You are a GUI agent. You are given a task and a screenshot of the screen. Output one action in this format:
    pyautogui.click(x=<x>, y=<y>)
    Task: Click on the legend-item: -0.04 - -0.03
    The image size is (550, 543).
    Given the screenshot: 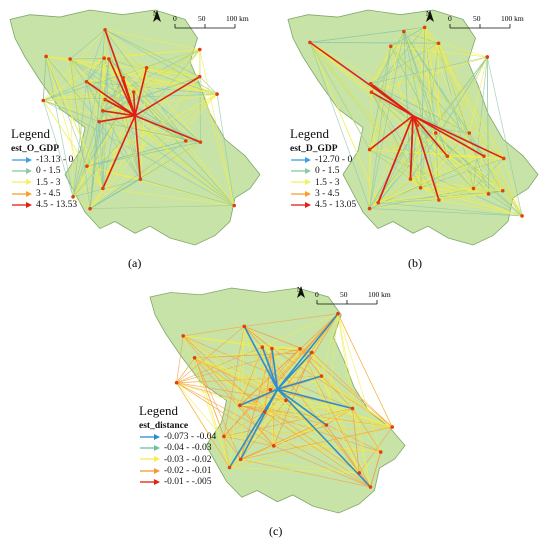 What is the action you would take?
    pyautogui.click(x=177, y=448)
    